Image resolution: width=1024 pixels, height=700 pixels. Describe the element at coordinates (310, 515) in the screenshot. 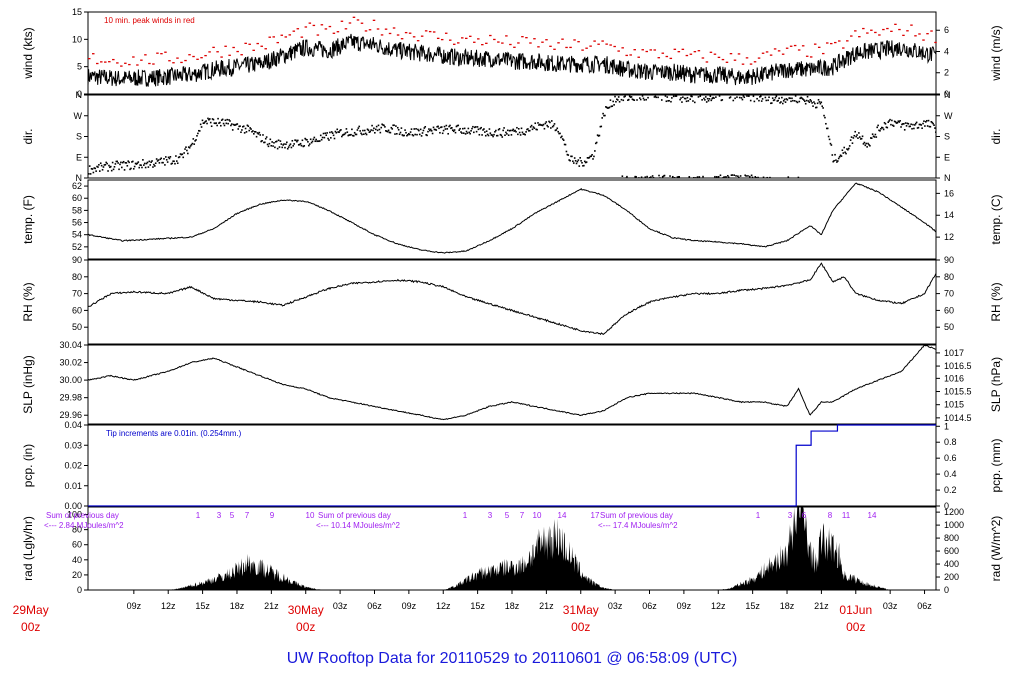

I see `radiation-hour-mark: 10` at that location.